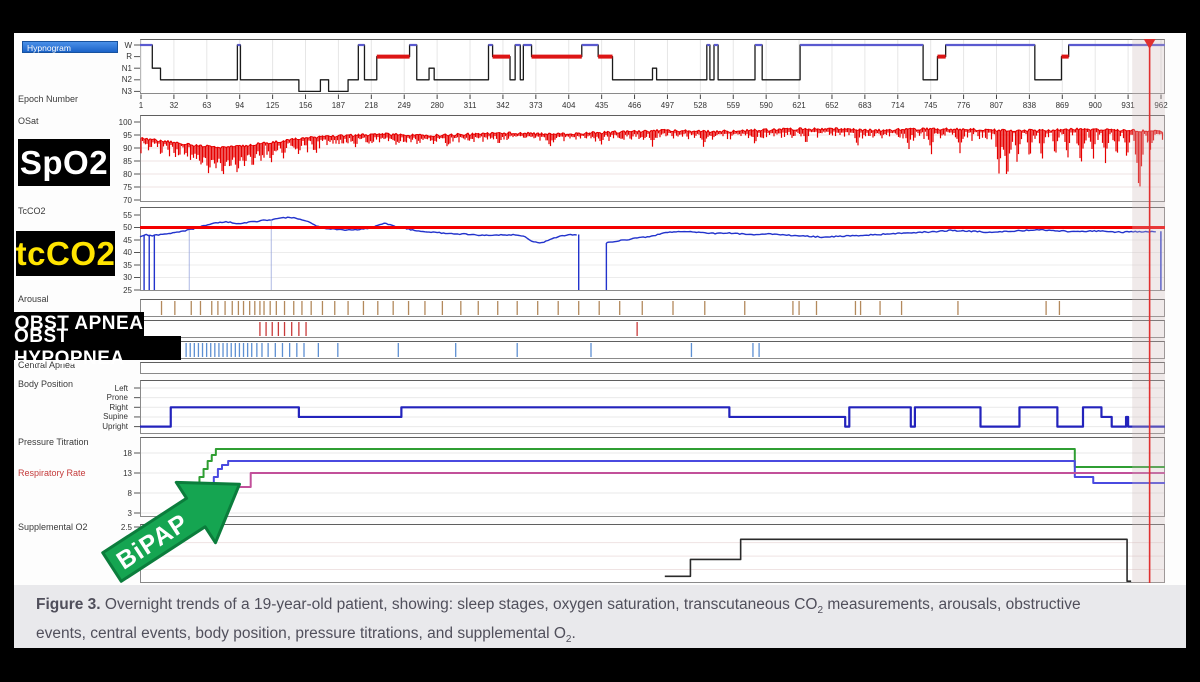  I want to click on epoch-tick-label: 714, so click(898, 105).